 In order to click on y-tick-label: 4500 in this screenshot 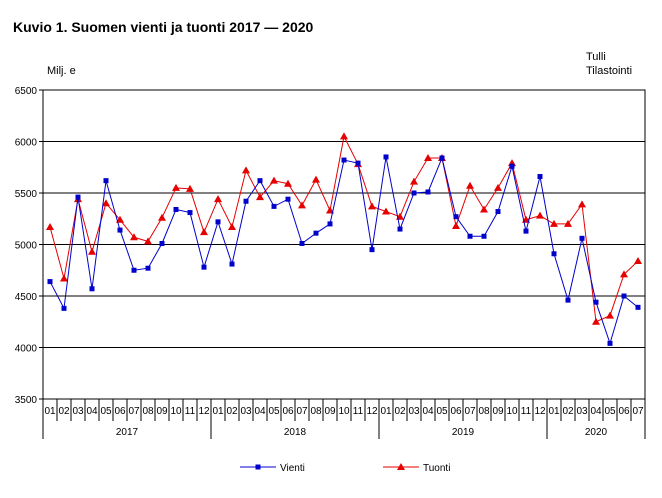, I will do `click(26, 297)`.